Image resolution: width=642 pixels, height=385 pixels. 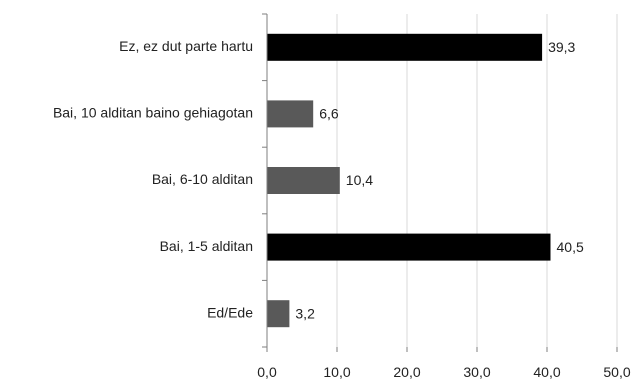 I want to click on data-label: 3,2, so click(x=305, y=313).